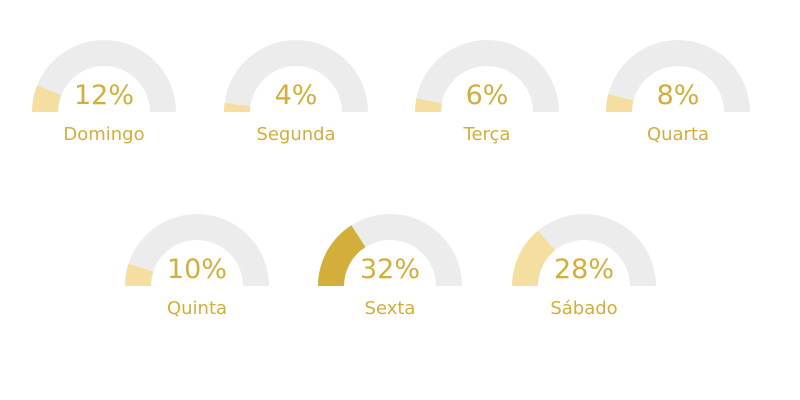  What do you see at coordinates (103, 134) in the screenshot?
I see `gauge-category-label: Domingo` at bounding box center [103, 134].